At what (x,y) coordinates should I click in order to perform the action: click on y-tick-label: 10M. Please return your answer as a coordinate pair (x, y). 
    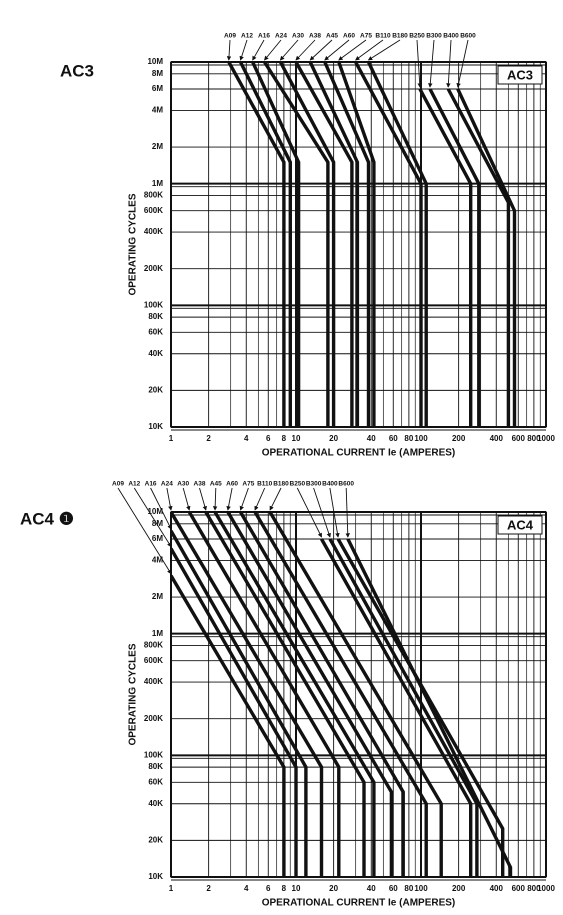
    Looking at the image, I should click on (155, 61).